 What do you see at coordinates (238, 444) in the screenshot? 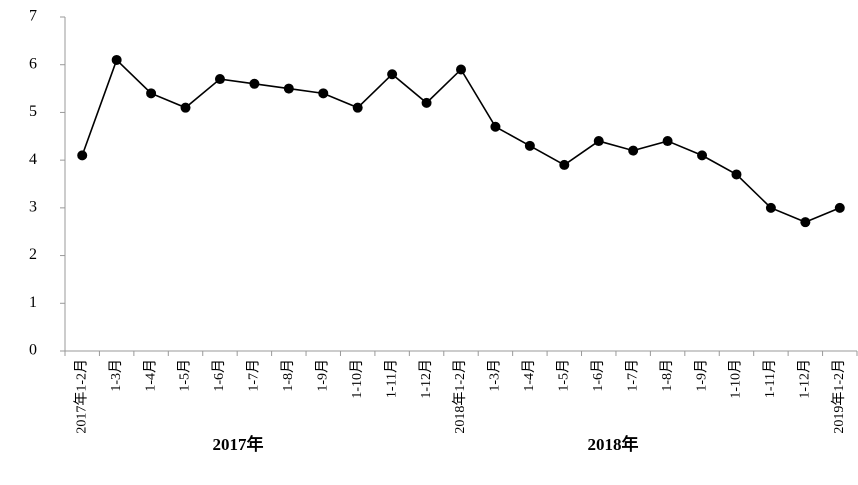
I see `group-label: 2017年` at bounding box center [238, 444].